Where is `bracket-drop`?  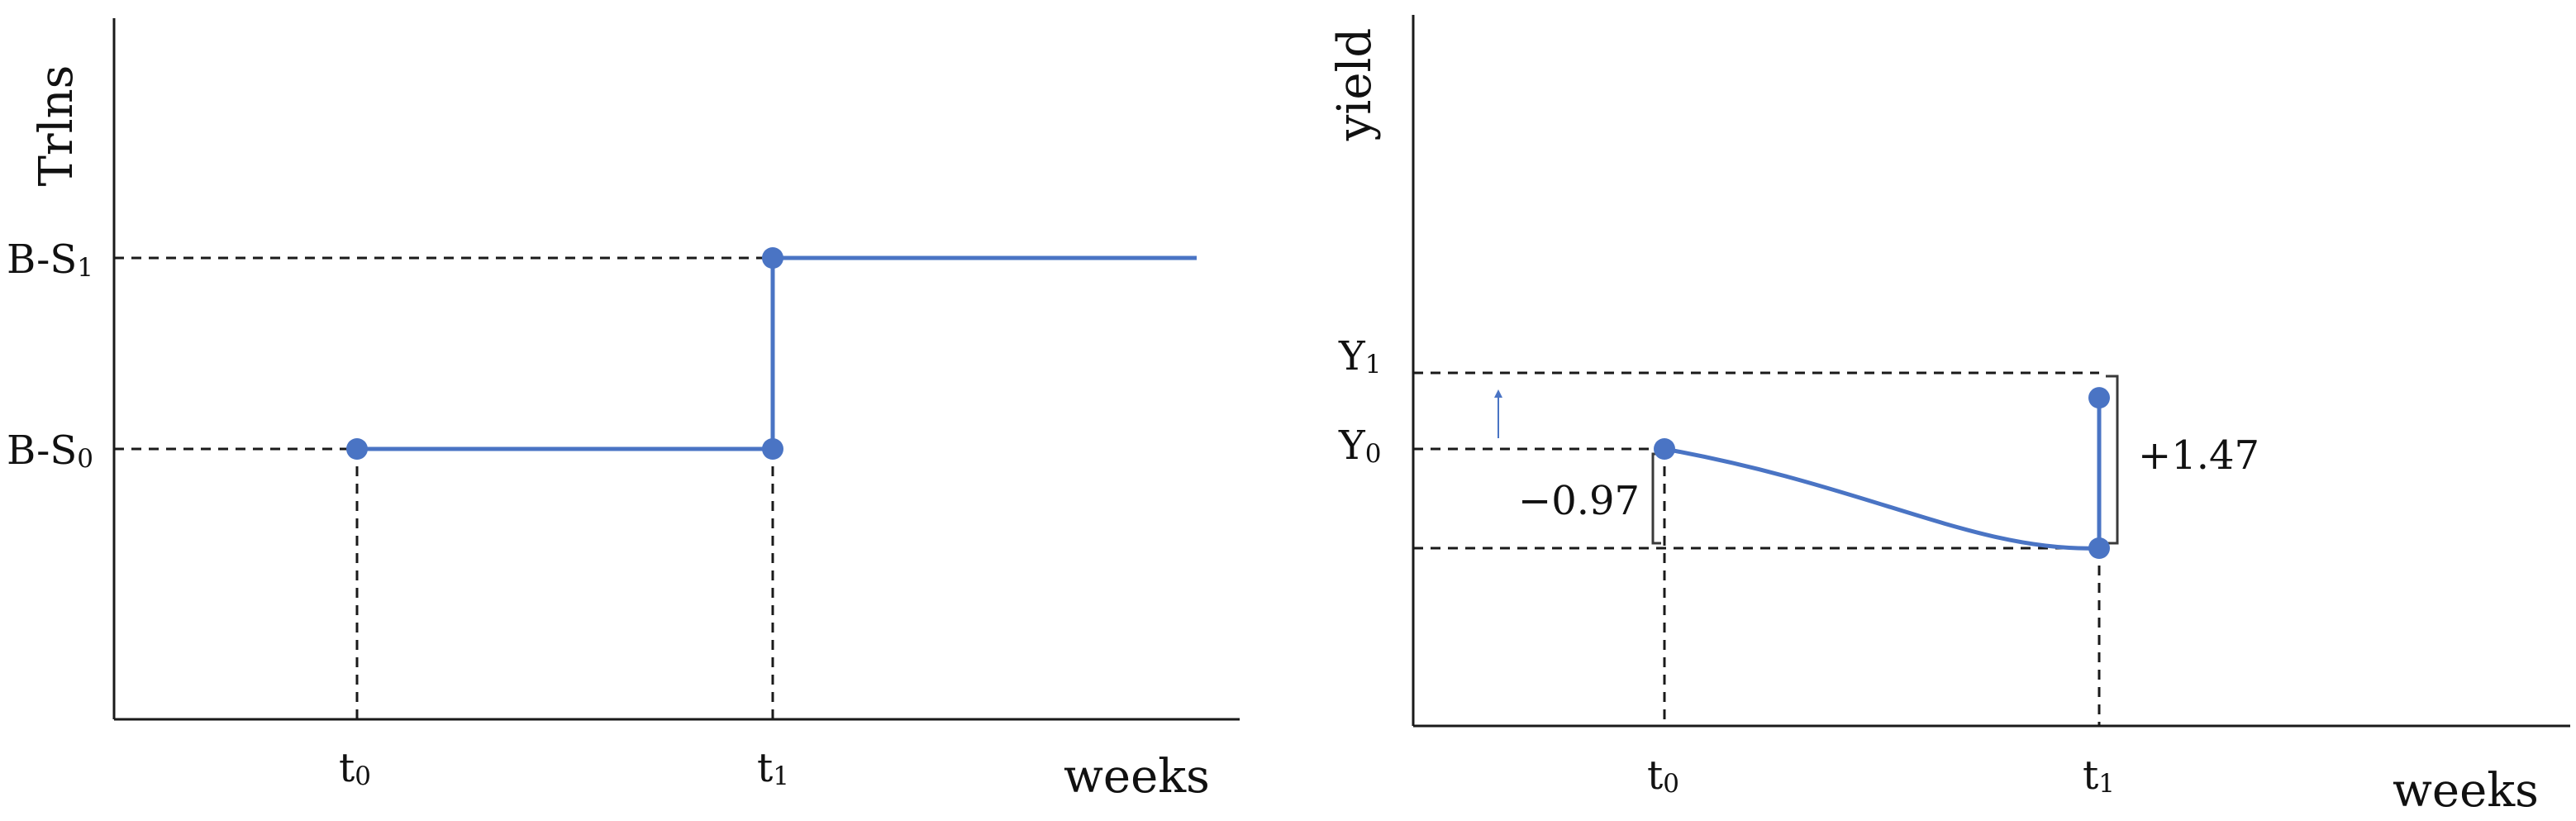 bracket-drop is located at coordinates (1656, 498).